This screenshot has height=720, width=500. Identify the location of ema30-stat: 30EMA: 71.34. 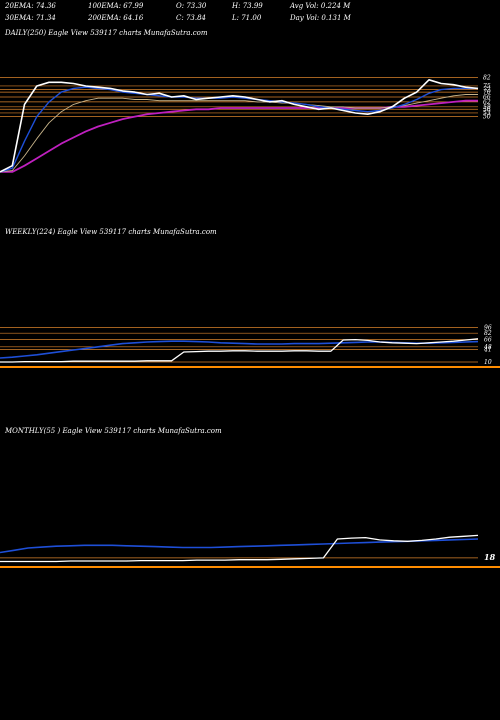
(30, 18).